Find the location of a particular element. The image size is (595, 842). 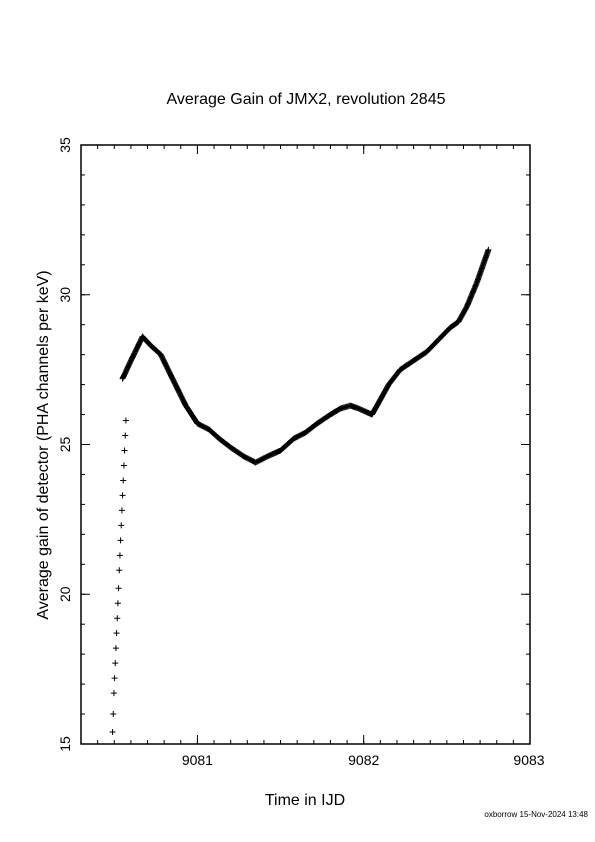

y-tick-label: 15 is located at coordinates (65, 744).